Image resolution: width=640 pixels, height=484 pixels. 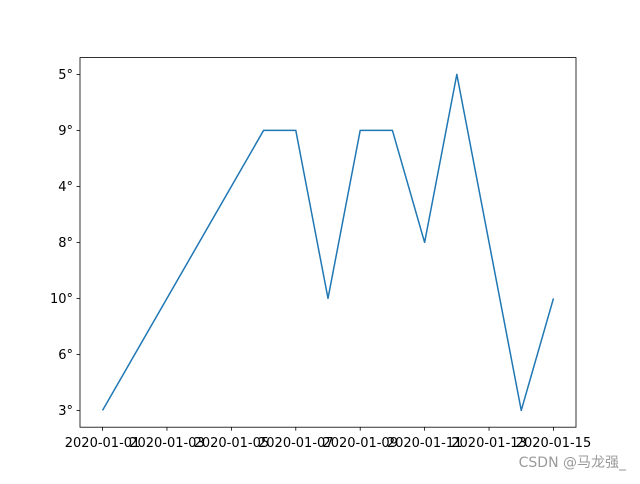 What do you see at coordinates (489, 443) in the screenshot?
I see `x-tick-label: 2020-01-13` at bounding box center [489, 443].